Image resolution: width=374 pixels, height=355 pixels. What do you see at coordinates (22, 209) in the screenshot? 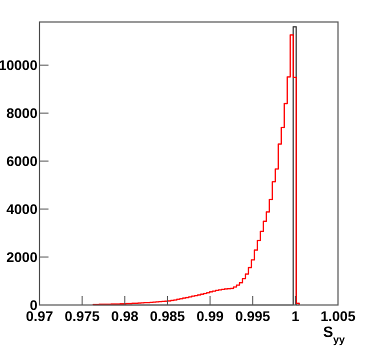
I see `y-tick-label: 4000` at bounding box center [22, 209].